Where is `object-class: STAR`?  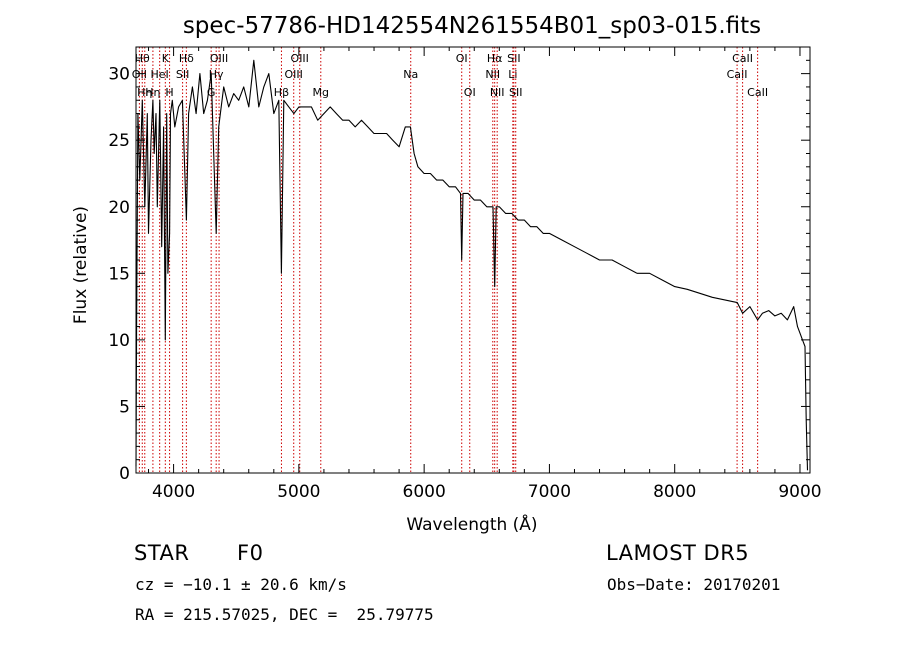
object-class: STAR is located at coordinates (162, 553).